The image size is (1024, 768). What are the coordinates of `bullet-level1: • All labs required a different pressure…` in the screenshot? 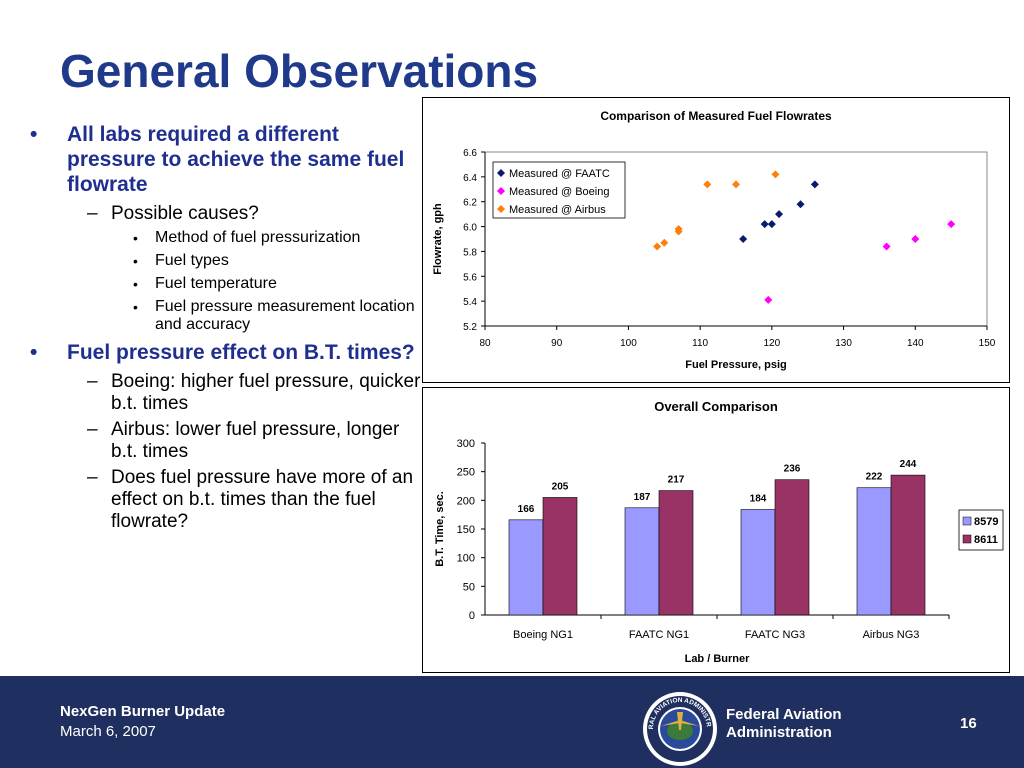 It's located at (227, 159).